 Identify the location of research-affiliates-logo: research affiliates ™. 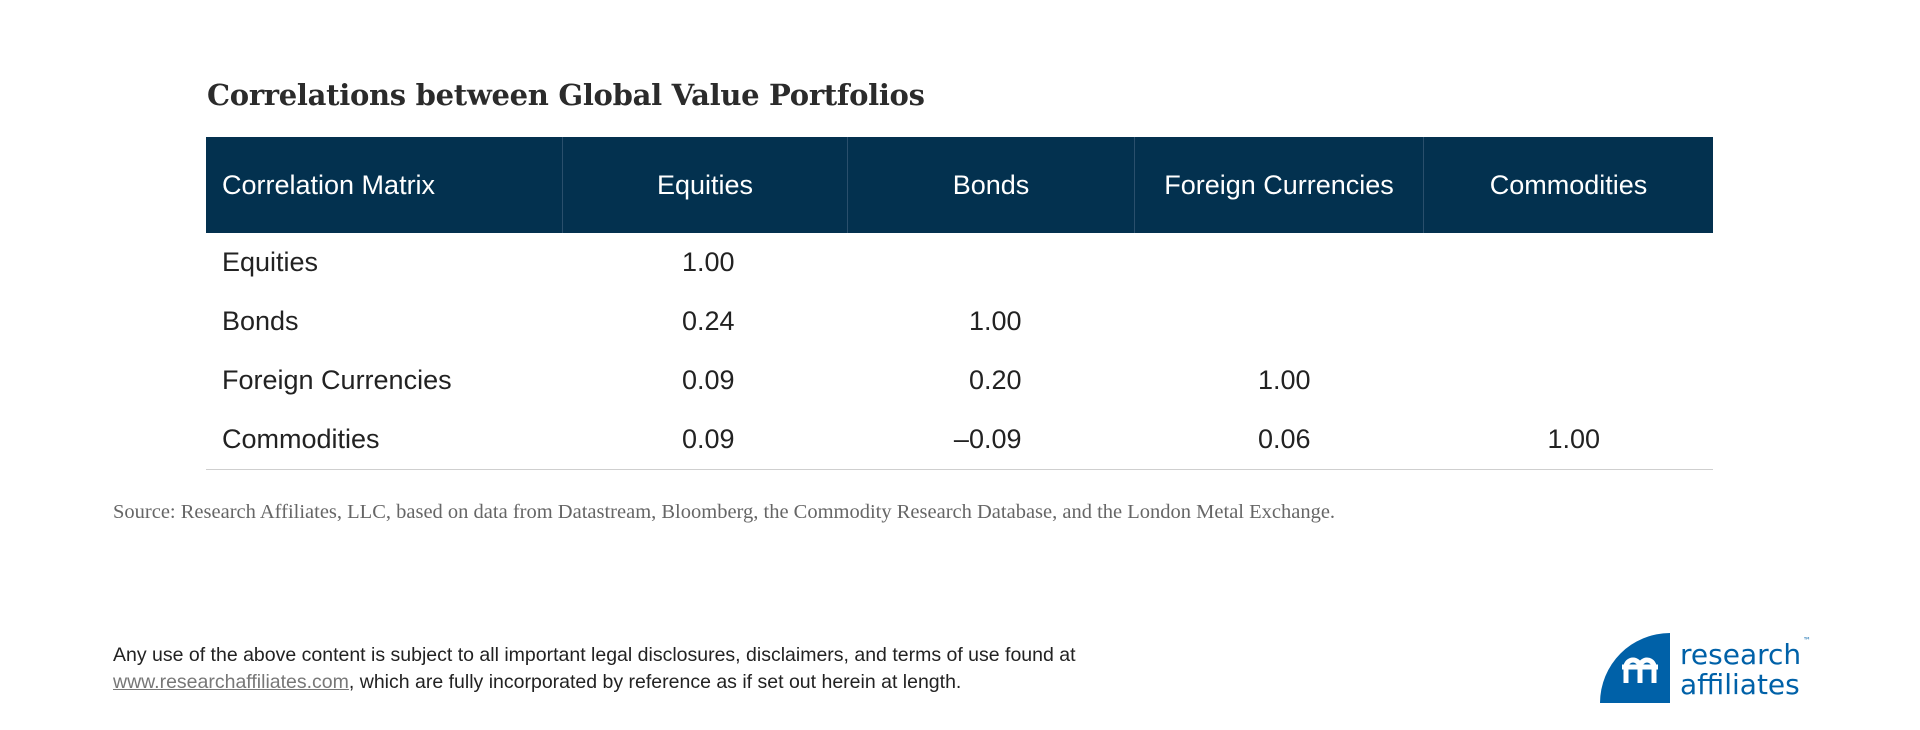
(1705, 667).